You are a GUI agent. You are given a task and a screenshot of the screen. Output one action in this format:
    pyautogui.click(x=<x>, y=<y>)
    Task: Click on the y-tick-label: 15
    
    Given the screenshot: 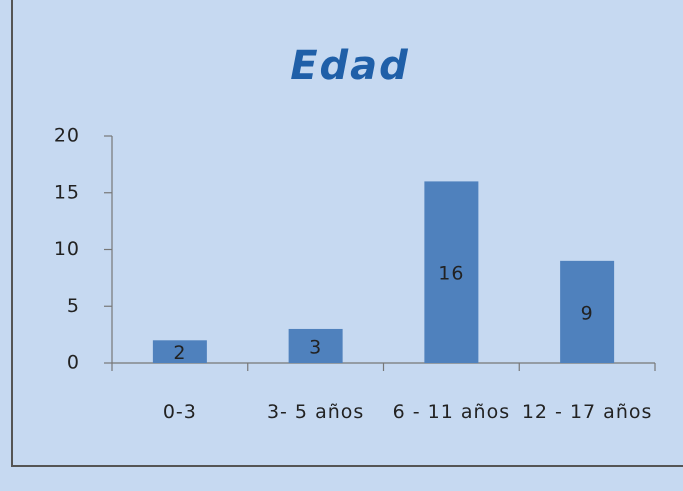 What is the action you would take?
    pyautogui.click(x=67, y=192)
    